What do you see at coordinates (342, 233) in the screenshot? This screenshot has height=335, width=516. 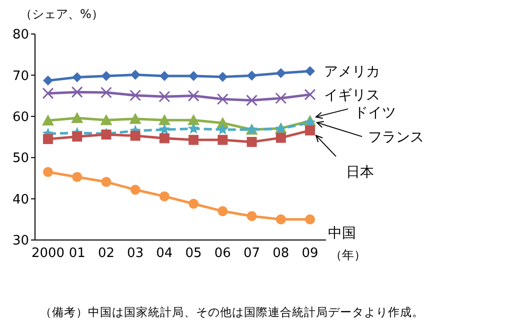 I see `series-label: 中国` at bounding box center [342, 233].